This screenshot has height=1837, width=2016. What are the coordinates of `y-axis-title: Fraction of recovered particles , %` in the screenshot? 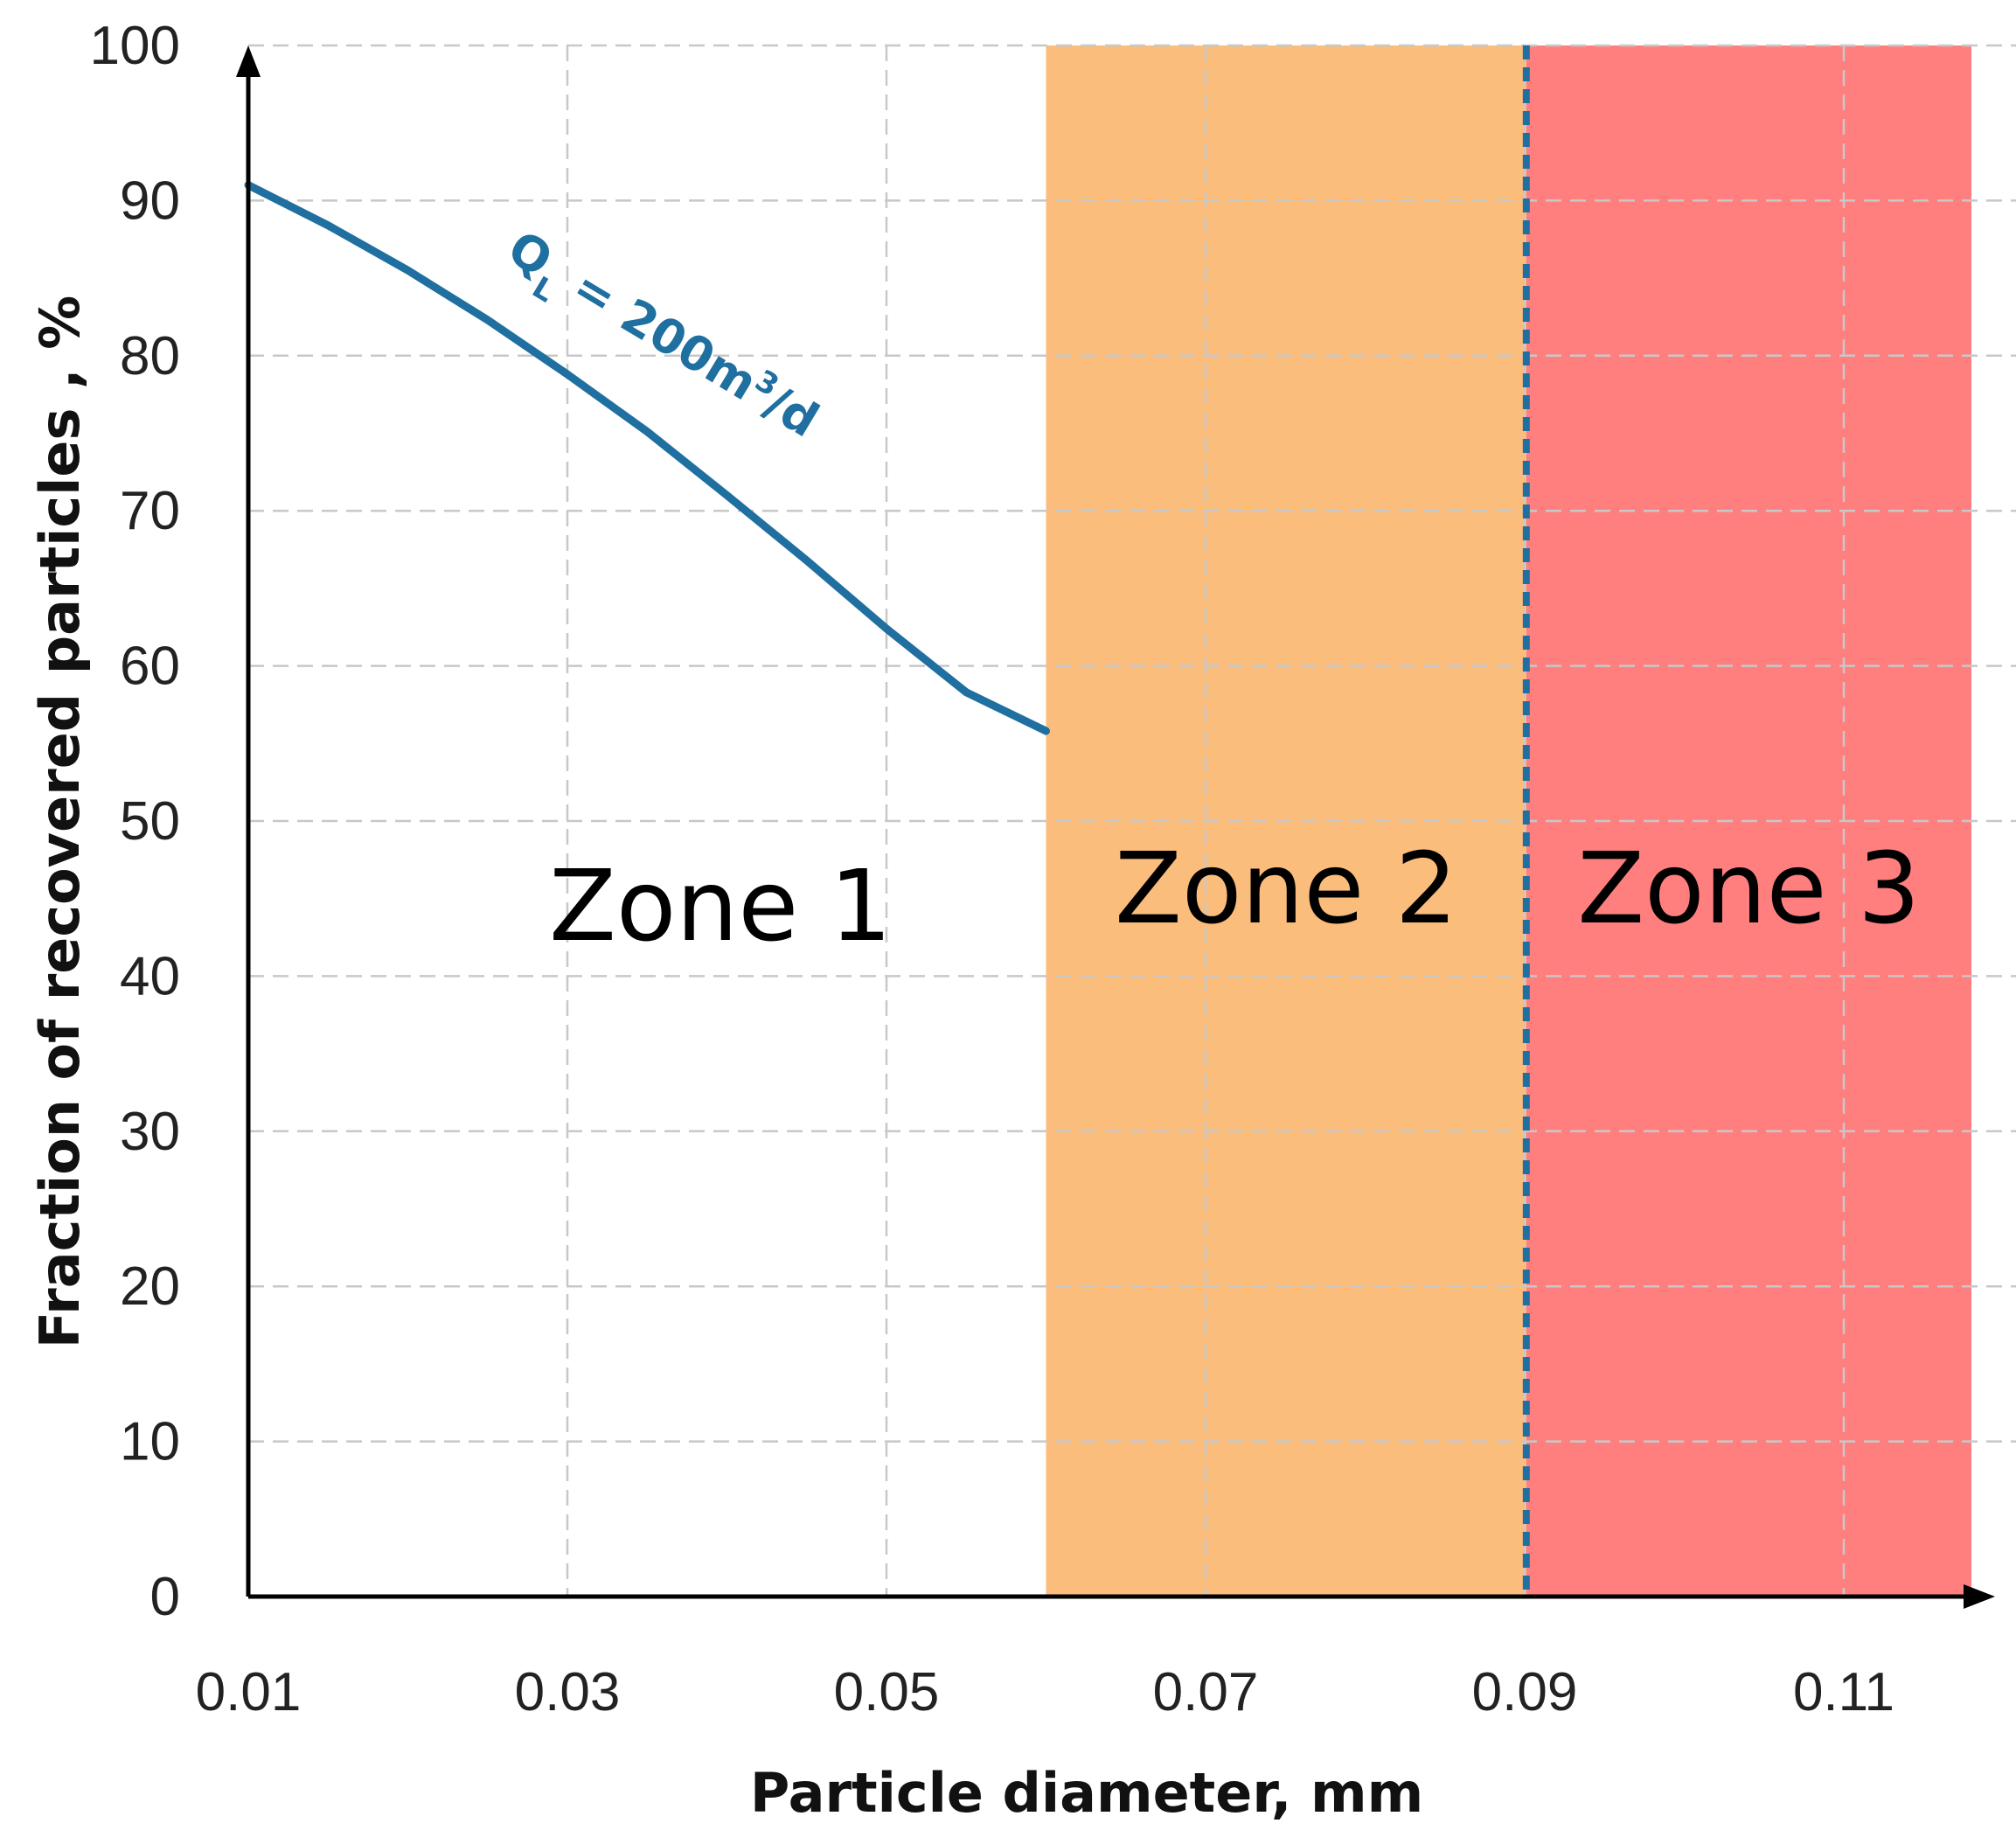 It's located at (60, 822).